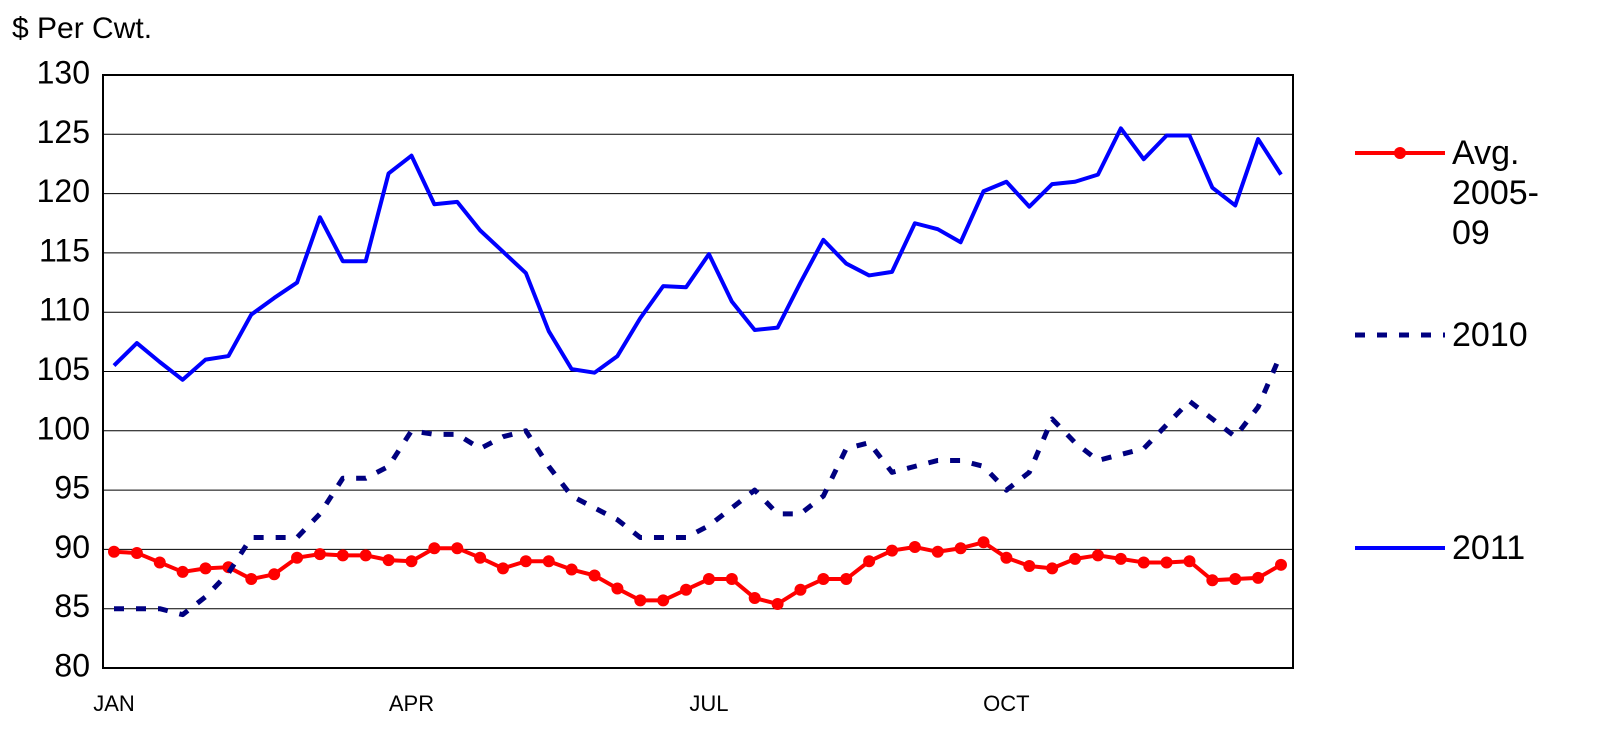 This screenshot has width=1618, height=745. Describe the element at coordinates (63, 369) in the screenshot. I see `y-tick-label: 105` at that location.